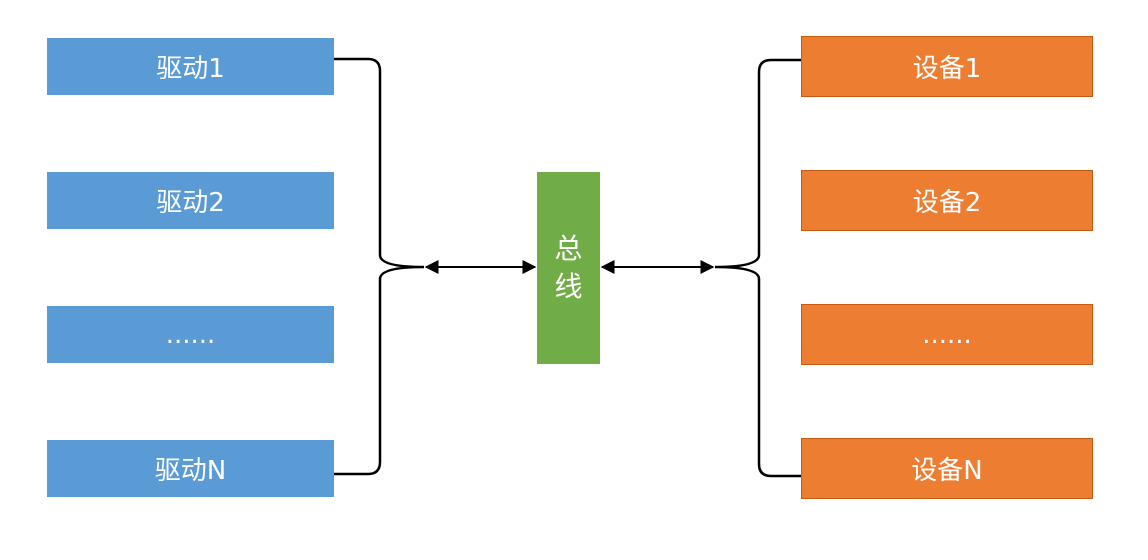  I want to click on device-box-n: 设备N, so click(947, 468).